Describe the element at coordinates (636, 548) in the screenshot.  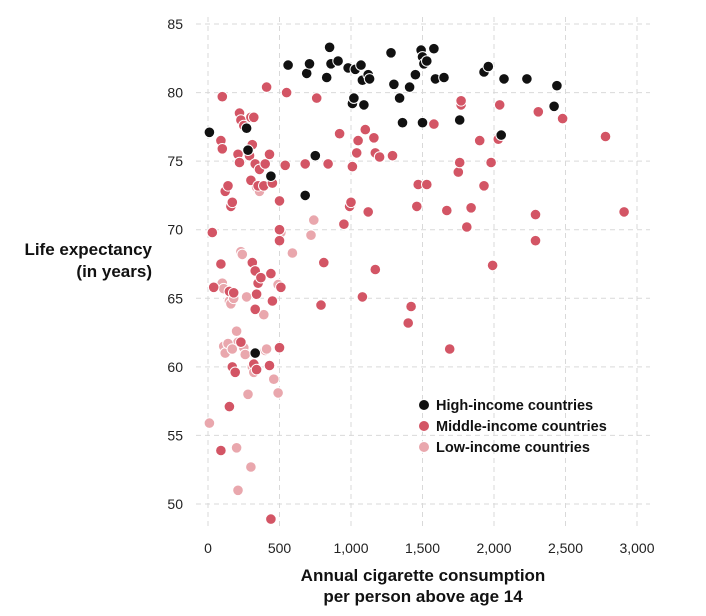
I see `x-tick-label: 3,000` at that location.